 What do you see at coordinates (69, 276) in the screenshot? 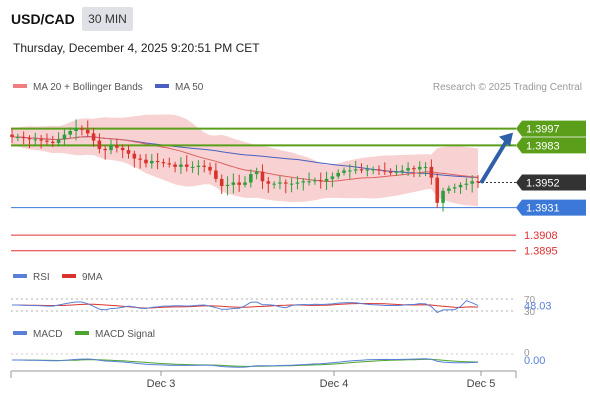
I see `rsi-ma-legend-swatch` at bounding box center [69, 276].